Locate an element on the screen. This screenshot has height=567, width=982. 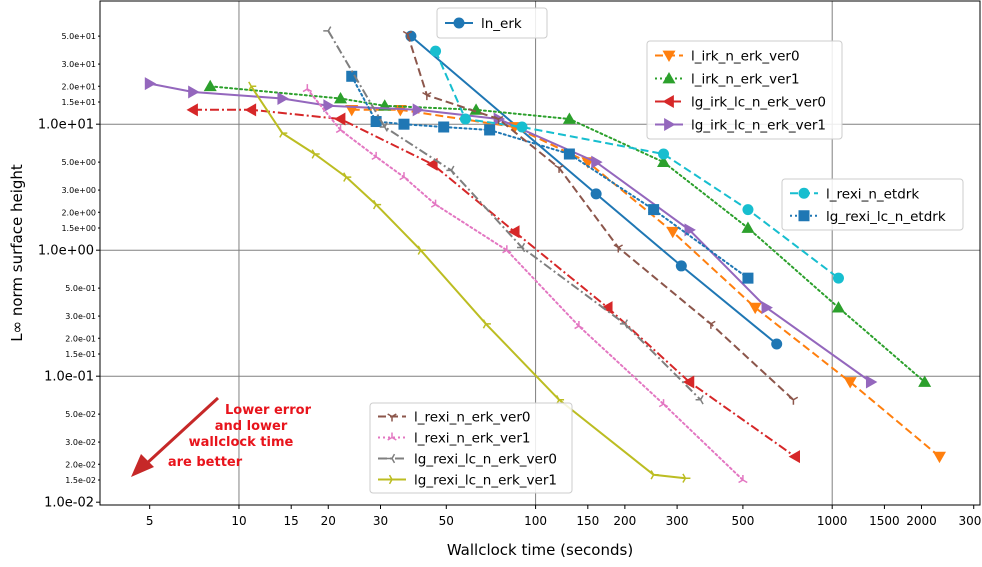
legend-entry: l_rexi_n_erk_ver0 is located at coordinates (454, 418).